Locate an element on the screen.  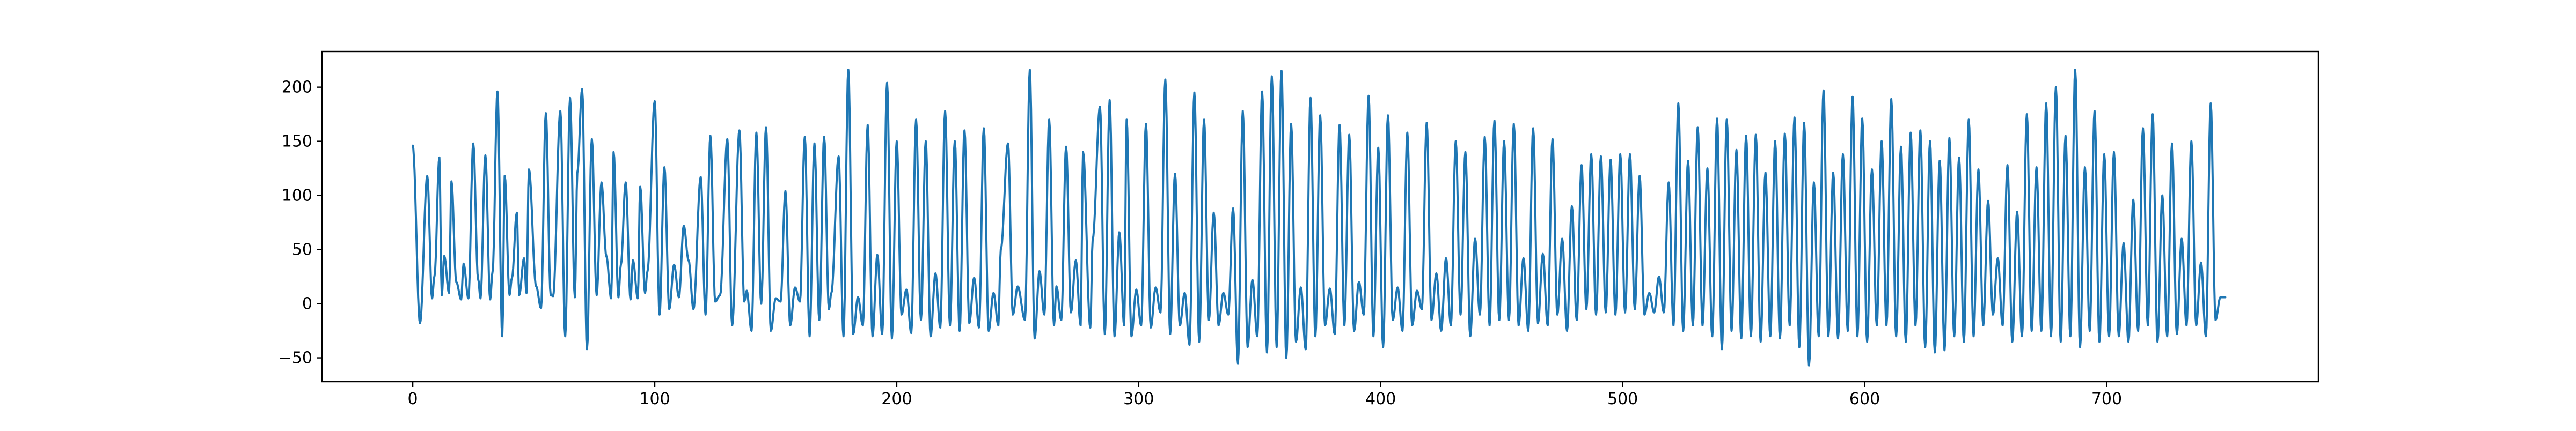
y-tick-label: 50 is located at coordinates (302, 250).